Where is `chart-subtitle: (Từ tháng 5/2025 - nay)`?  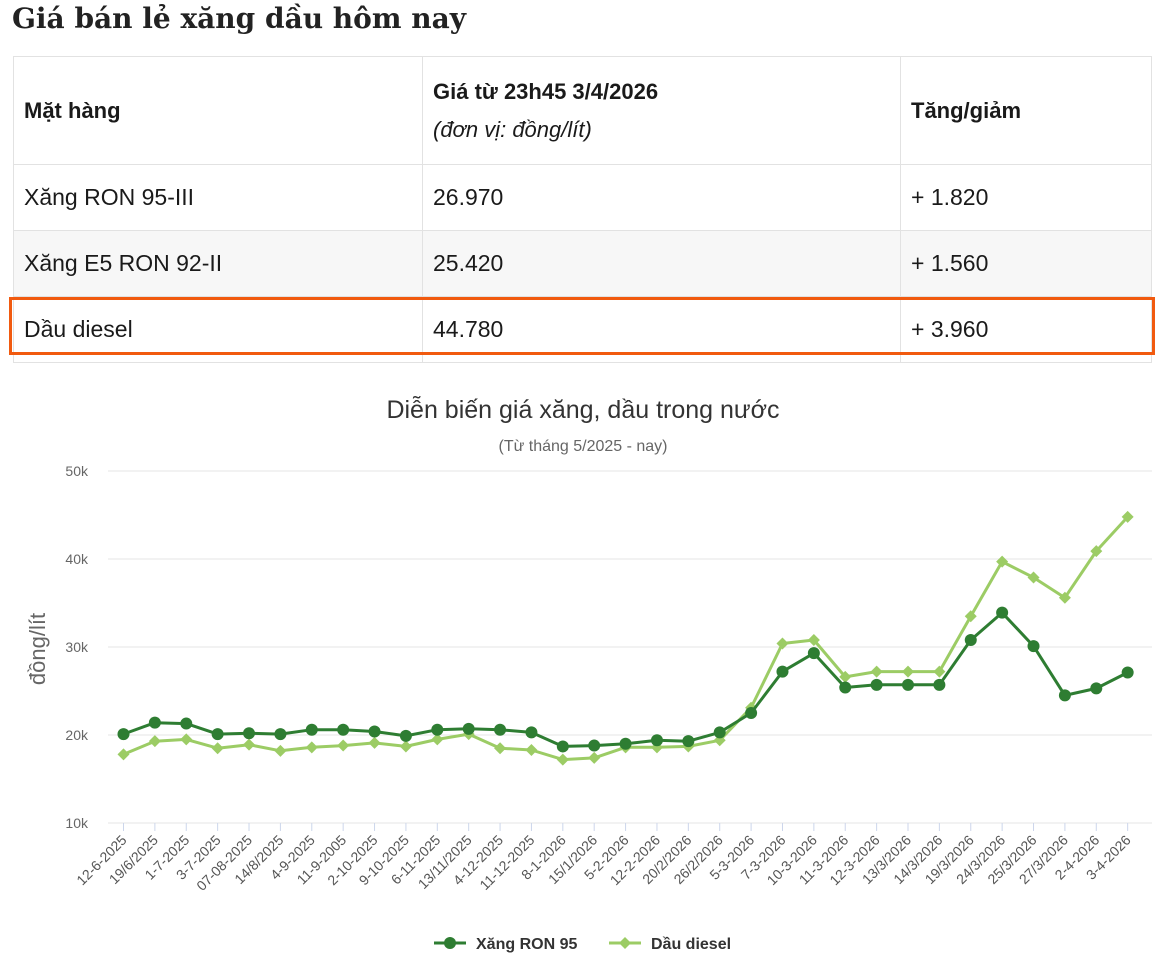
chart-subtitle: (Từ tháng 5/2025 - nay) is located at coordinates (582, 446).